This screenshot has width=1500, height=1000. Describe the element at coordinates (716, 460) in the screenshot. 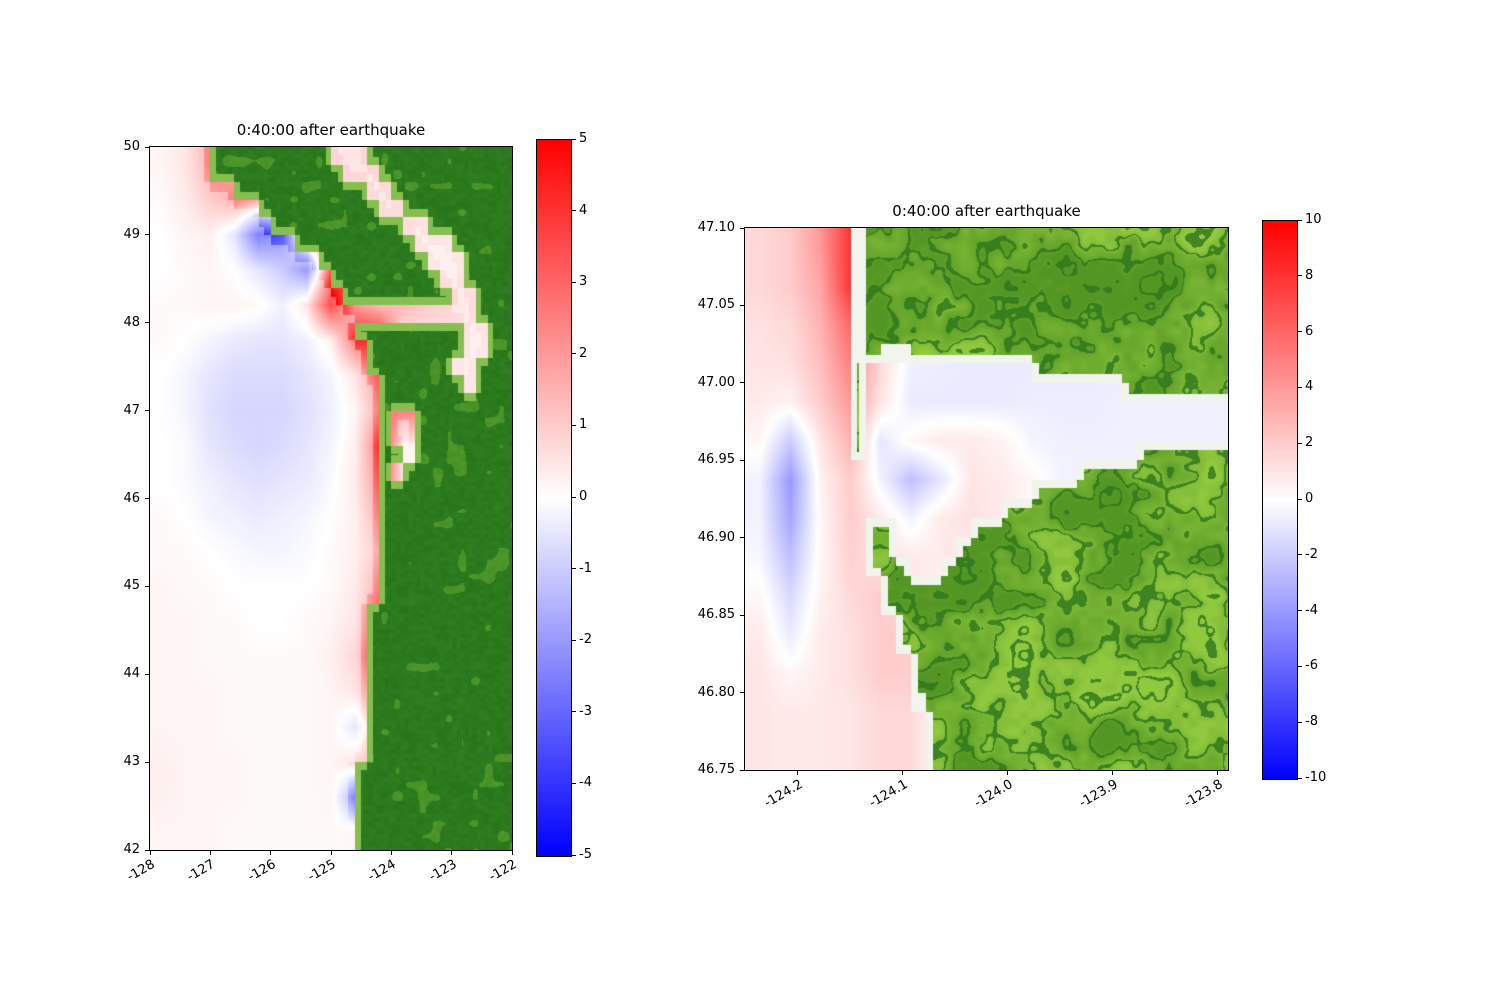

I see `y-tick-label: 46.95` at that location.